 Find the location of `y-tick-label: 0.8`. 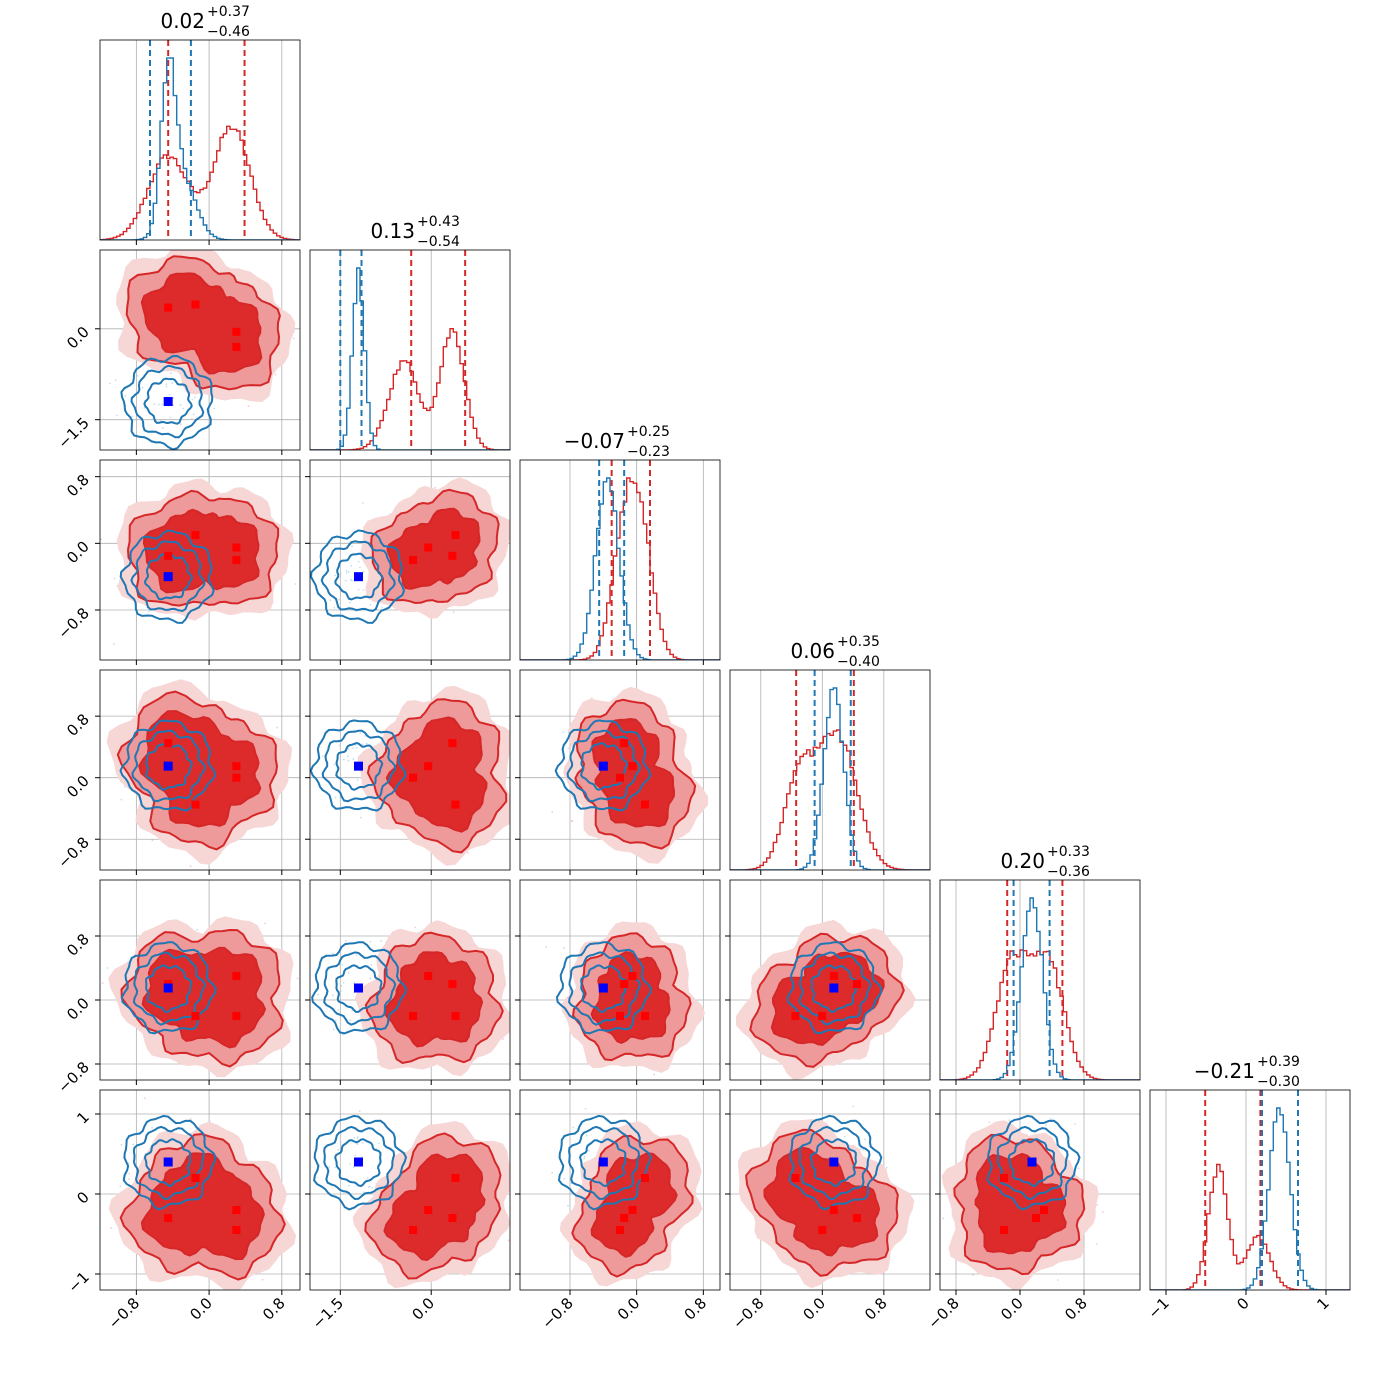

y-tick-label: 0.8 is located at coordinates (78, 486).